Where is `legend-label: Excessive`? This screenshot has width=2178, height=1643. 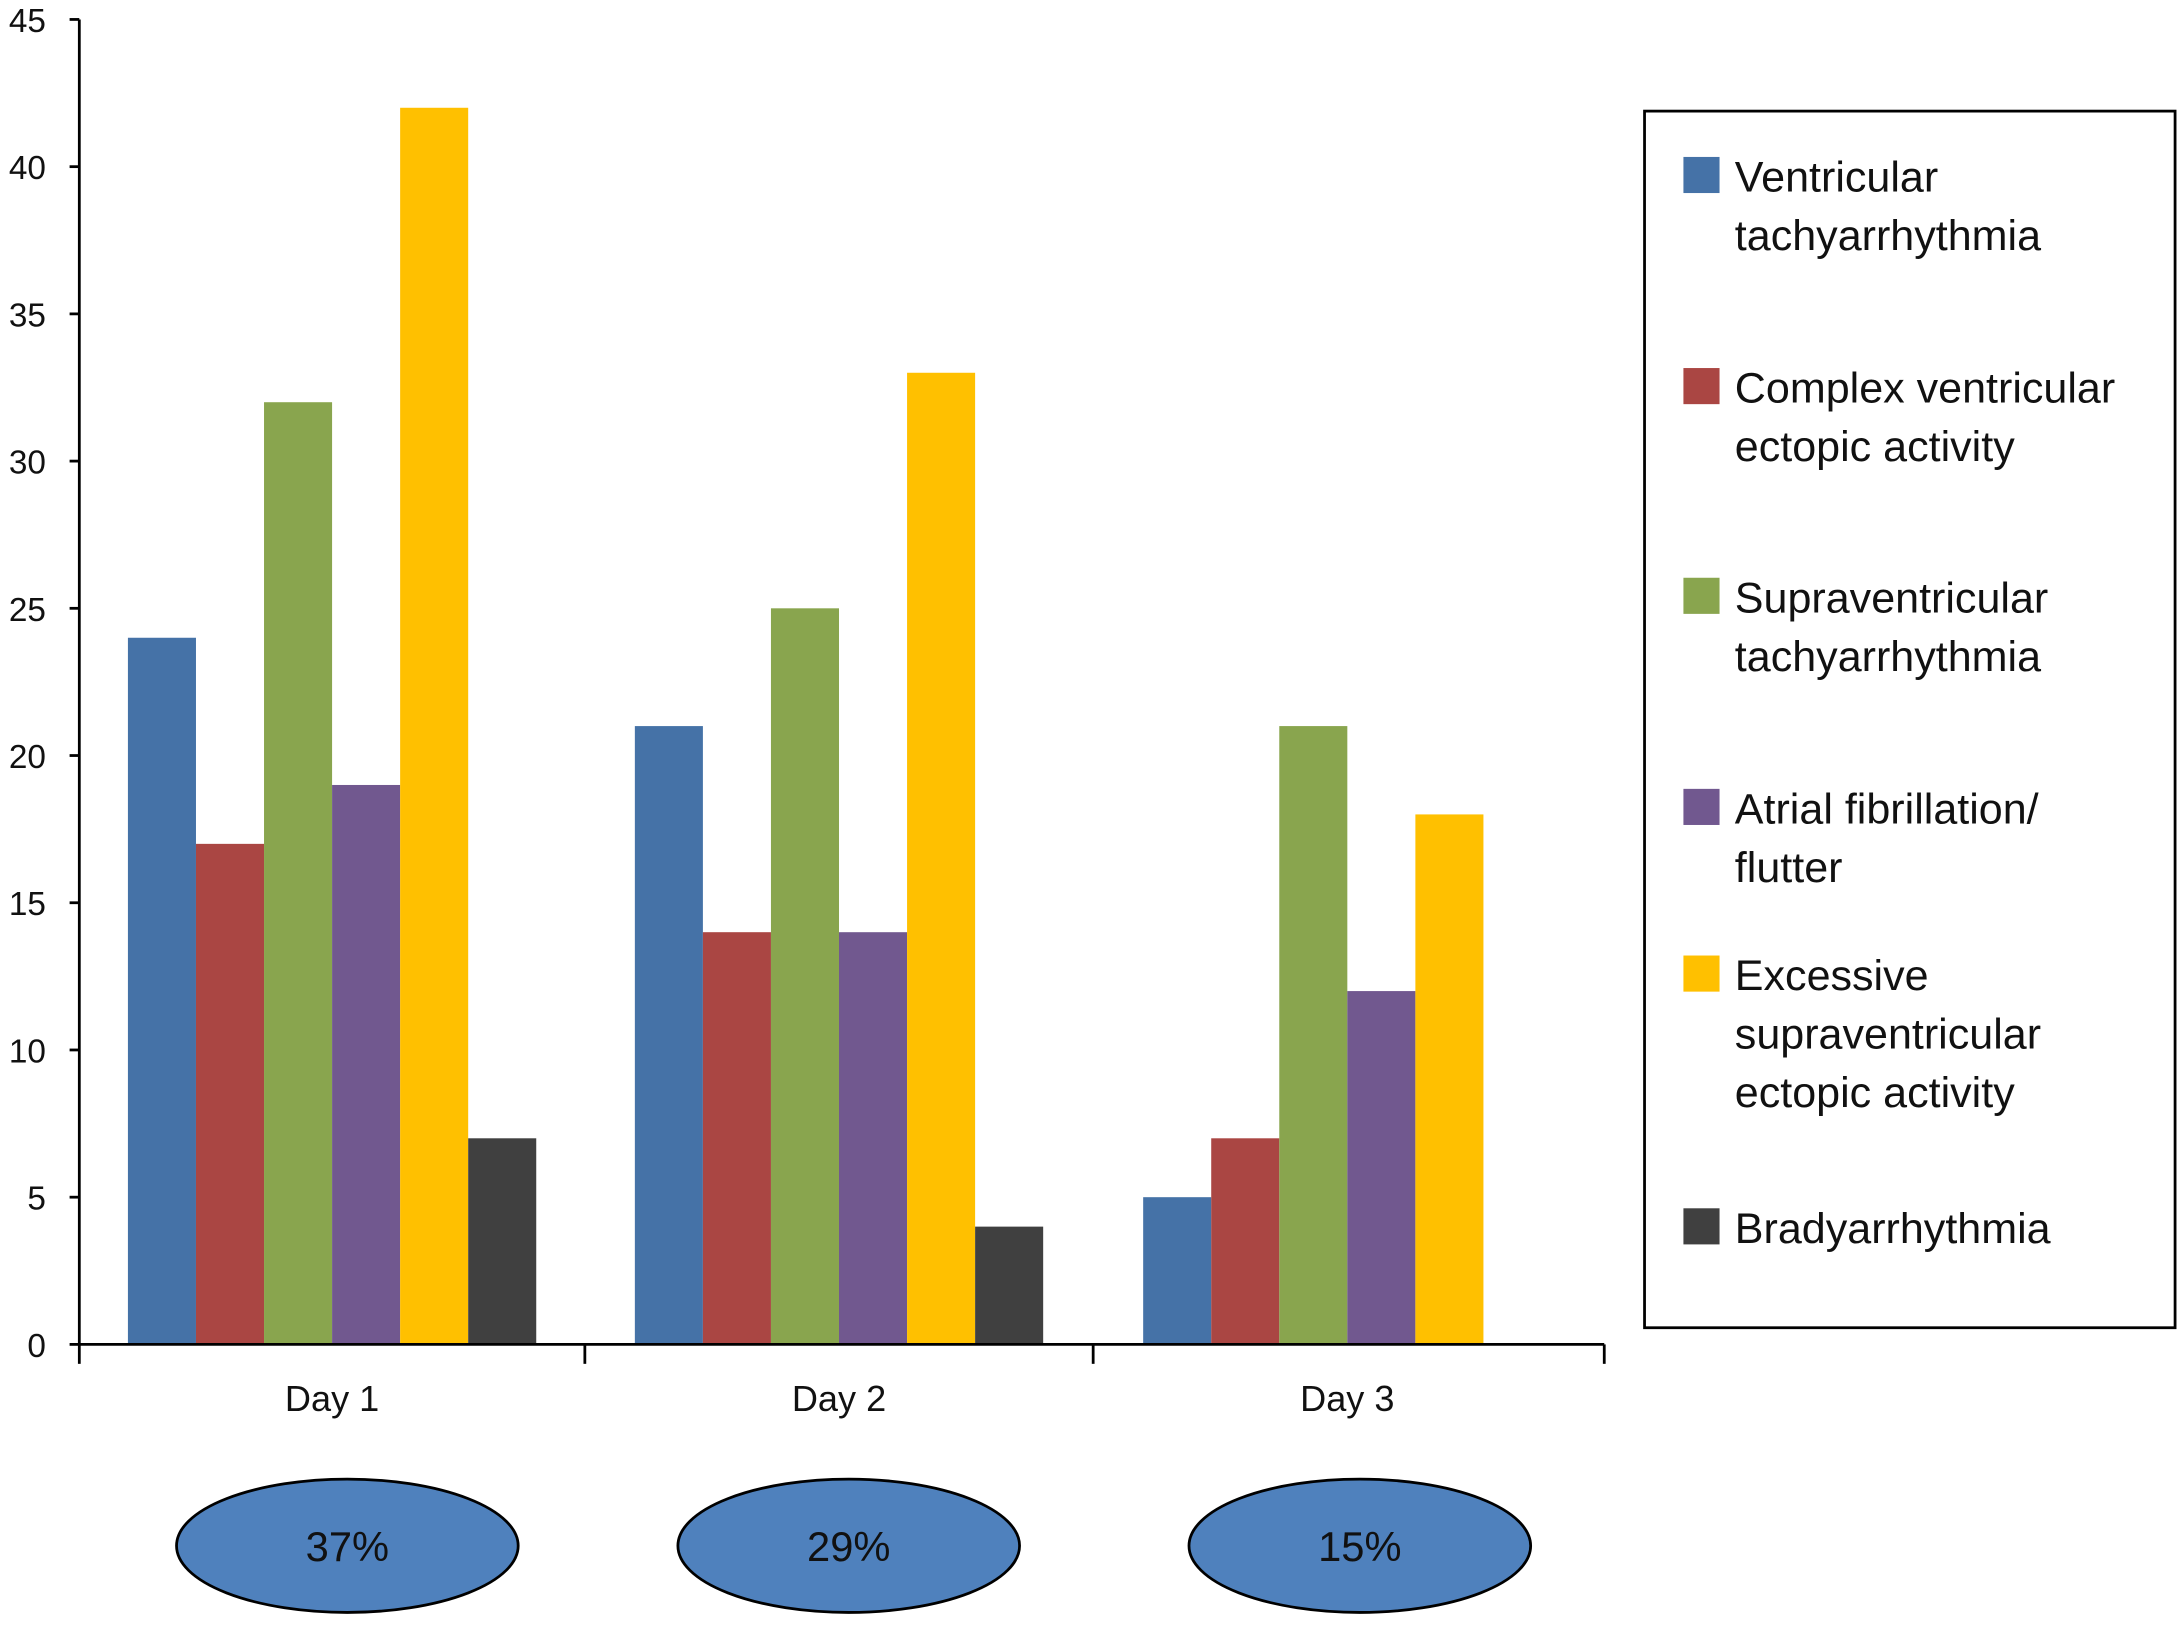
legend-label: Excessive is located at coordinates (1832, 976).